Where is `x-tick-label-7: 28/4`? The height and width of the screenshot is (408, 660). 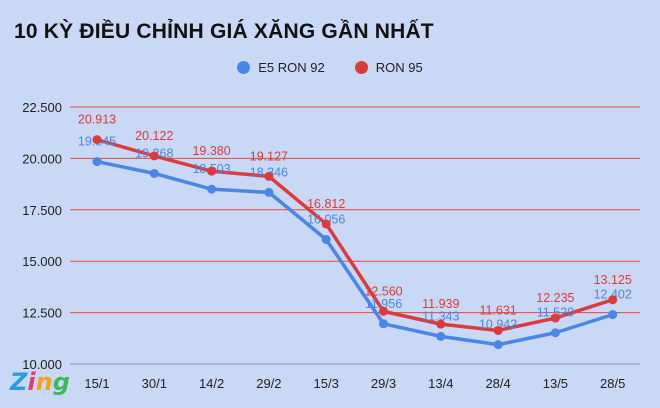
x-tick-label-7: 28/4 is located at coordinates (497, 383).